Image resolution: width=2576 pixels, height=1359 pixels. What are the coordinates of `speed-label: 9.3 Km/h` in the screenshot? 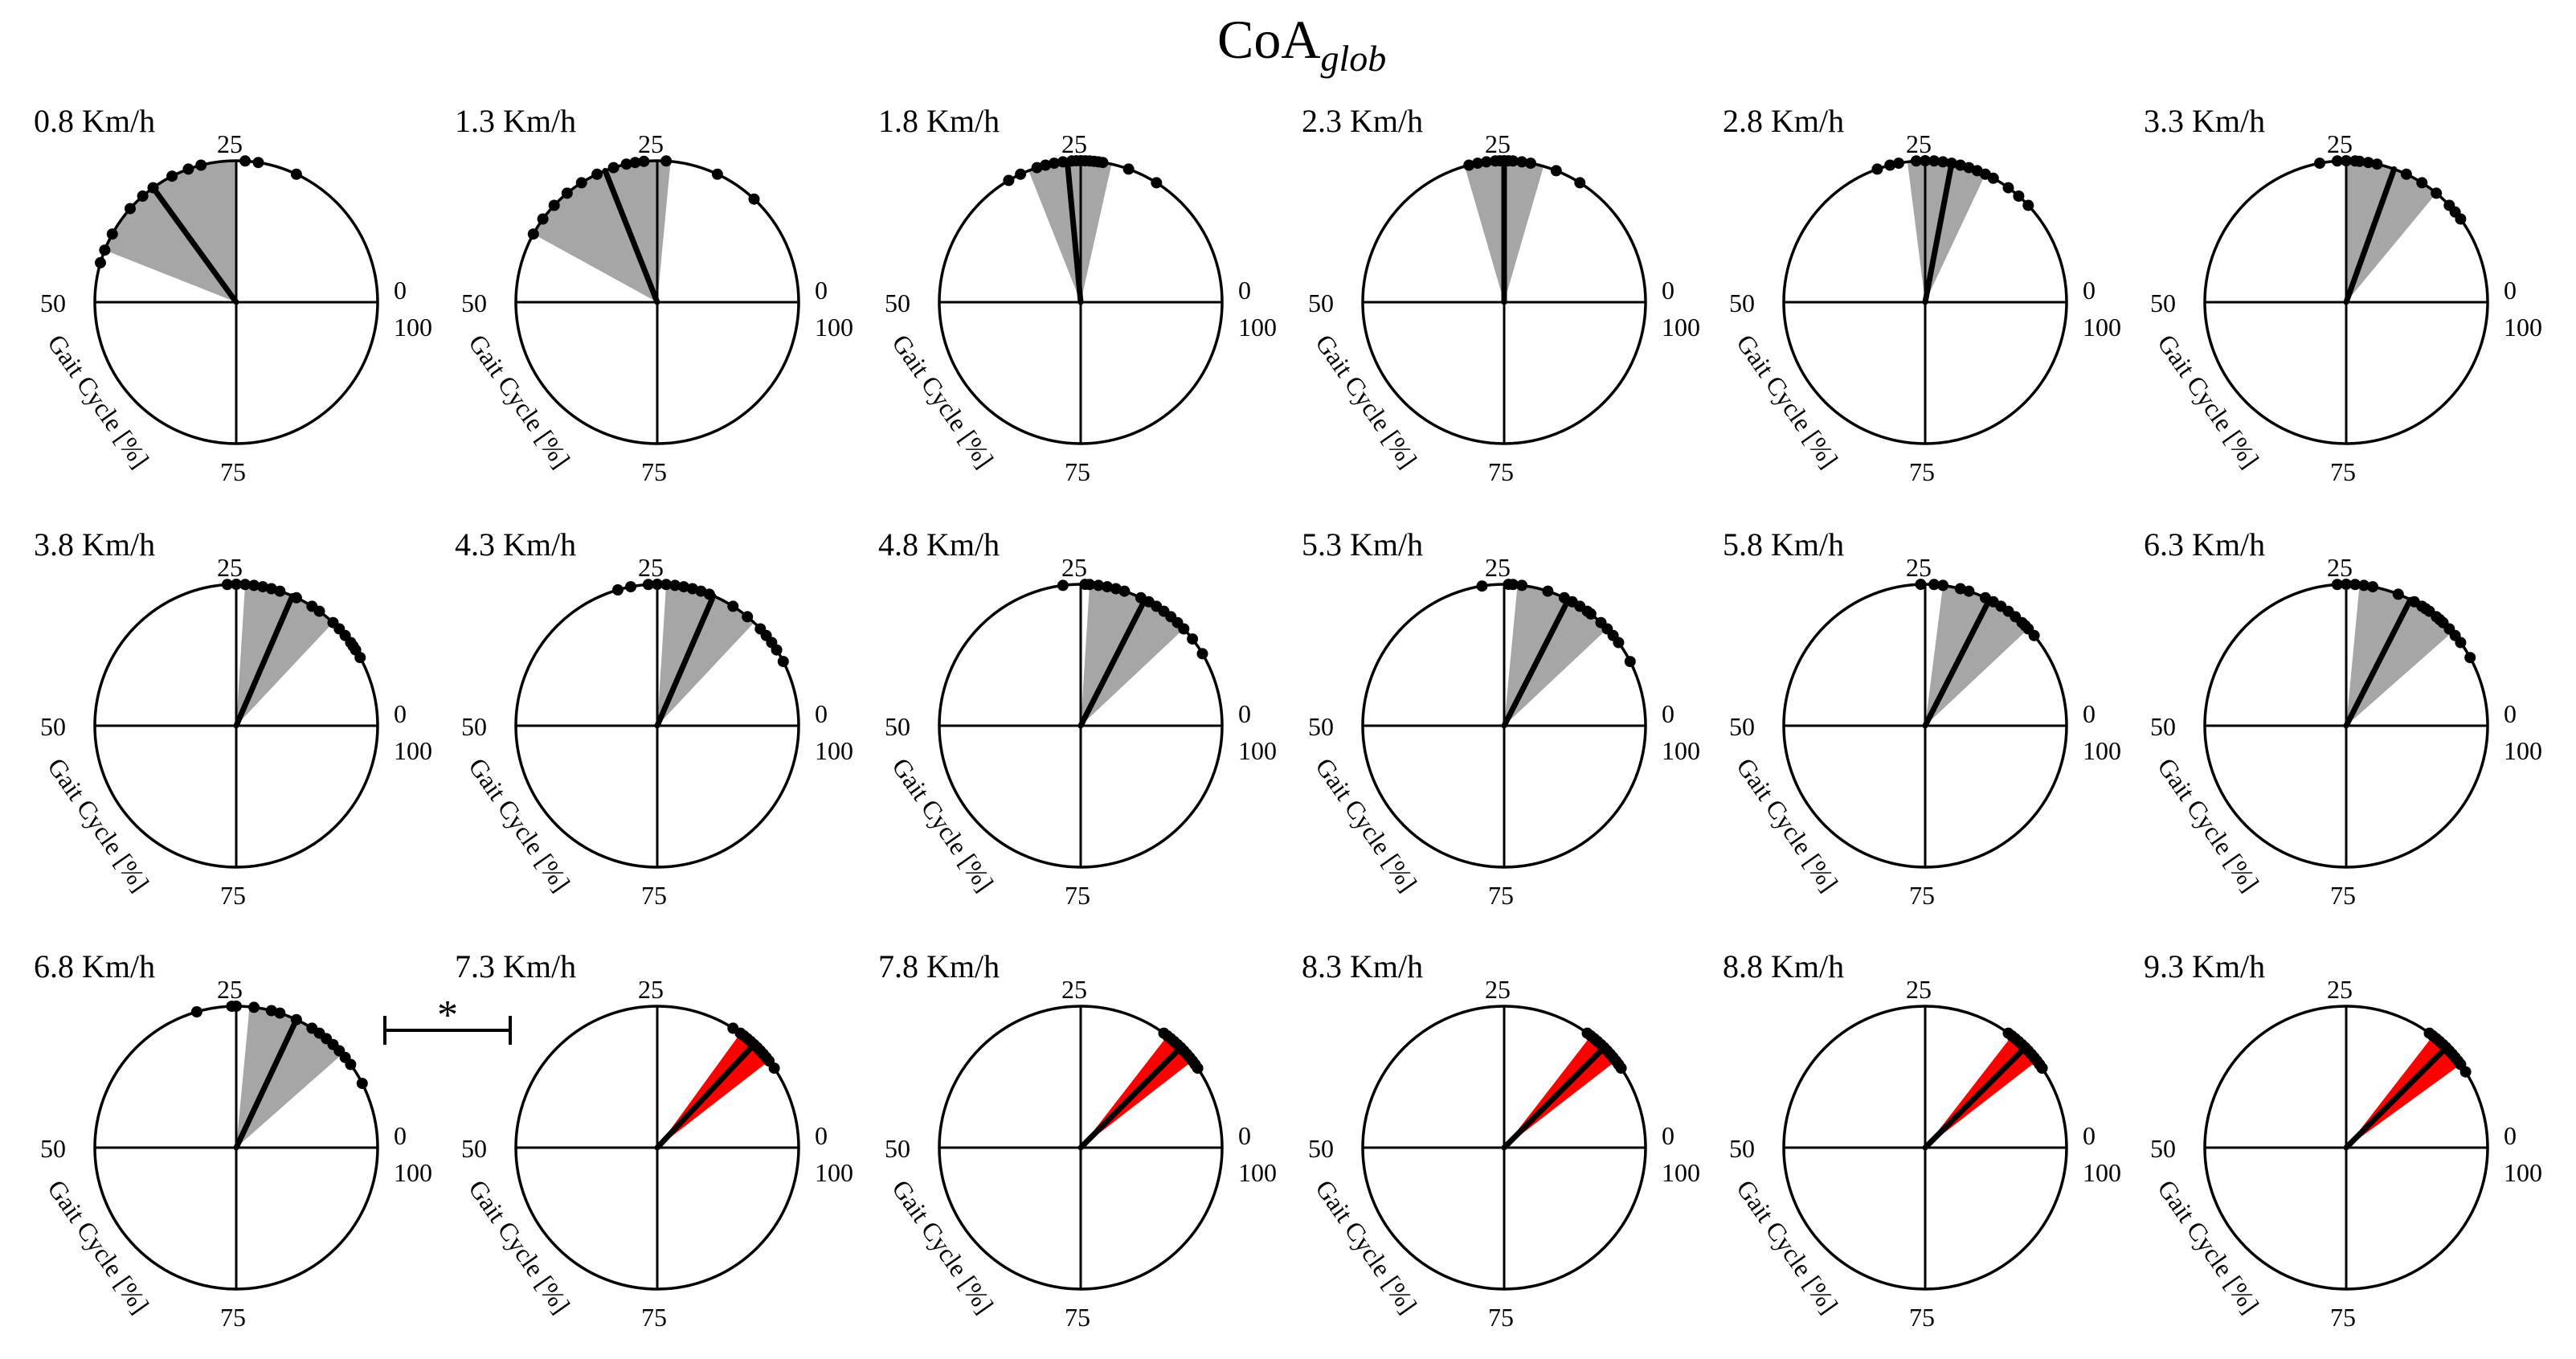 It's located at (2204, 966).